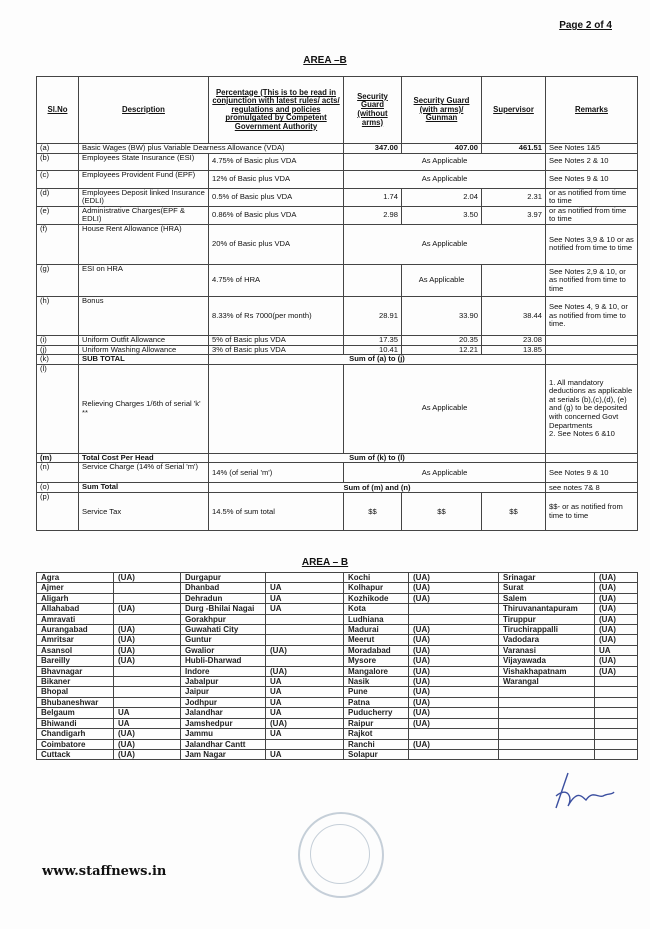  Describe the element at coordinates (143, 350) in the screenshot. I see `description: Uniform Washing Allowance` at that location.